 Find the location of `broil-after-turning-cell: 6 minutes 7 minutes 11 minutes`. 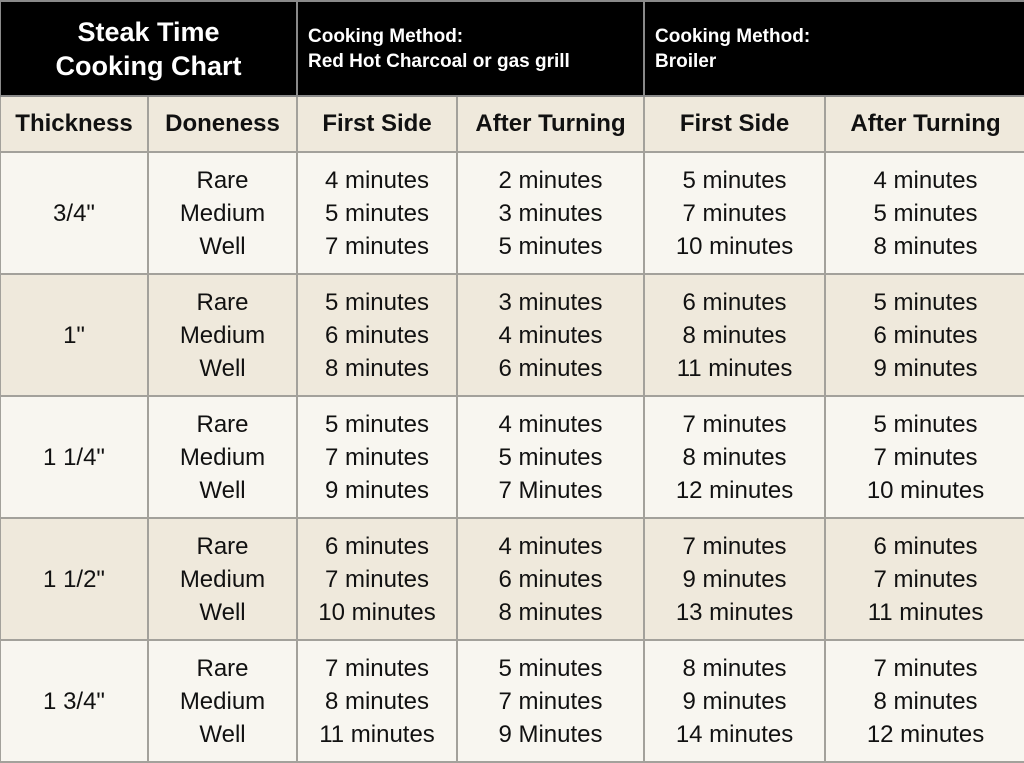

broil-after-turning-cell: 6 minutes 7 minutes 11 minutes is located at coordinates (924, 579).